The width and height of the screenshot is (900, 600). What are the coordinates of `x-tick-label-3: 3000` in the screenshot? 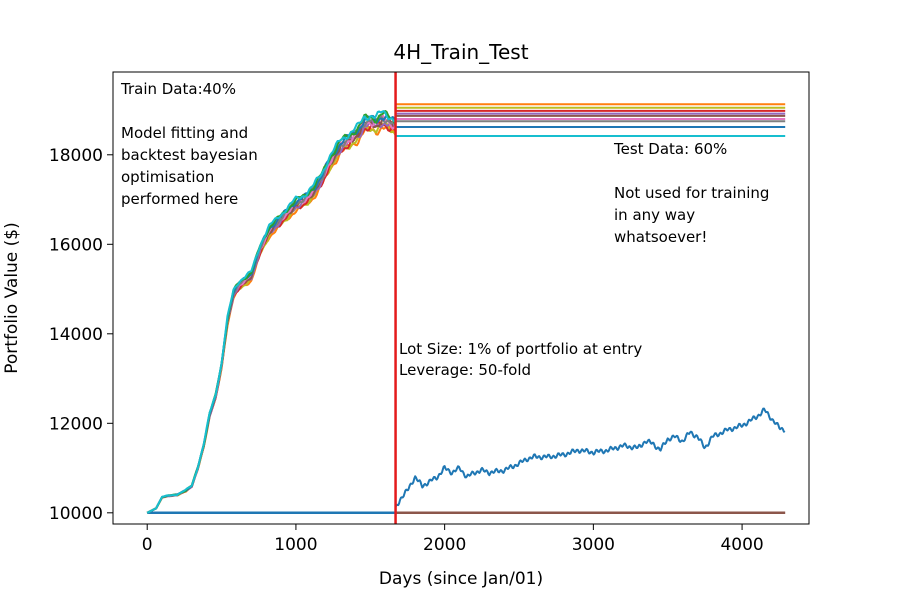 It's located at (593, 545).